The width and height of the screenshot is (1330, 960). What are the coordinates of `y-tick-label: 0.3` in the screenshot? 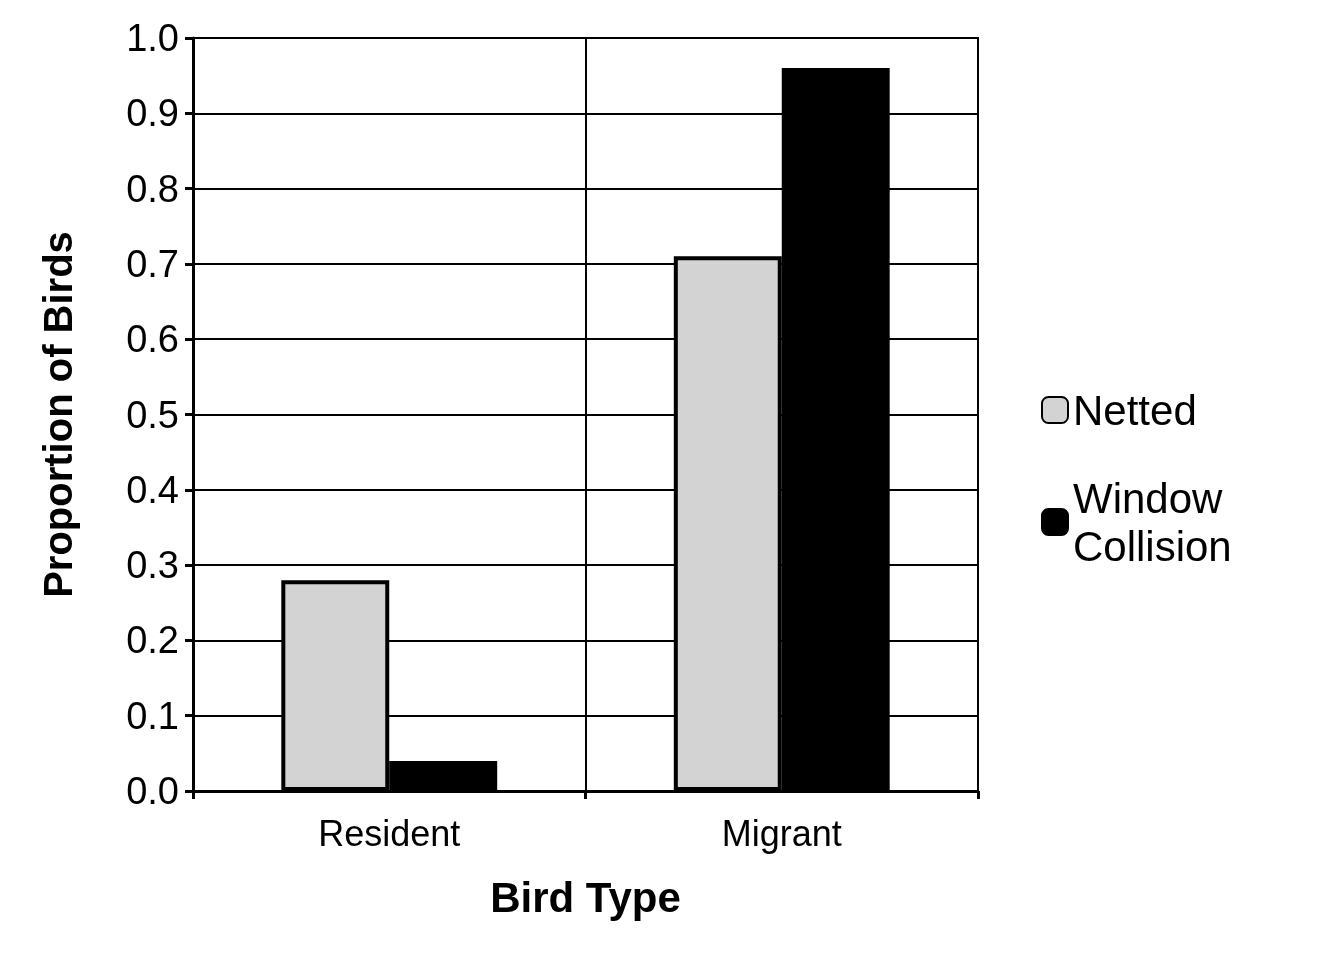 It's located at (152, 565).